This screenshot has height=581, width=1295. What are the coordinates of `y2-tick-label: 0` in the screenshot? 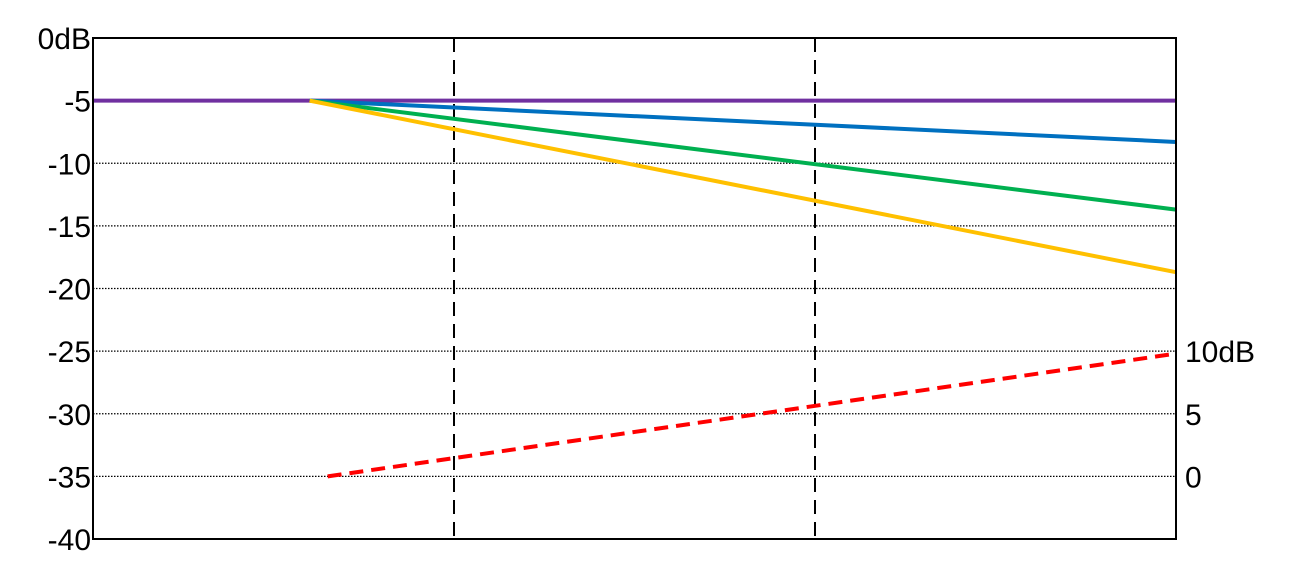 It's located at (1193, 477).